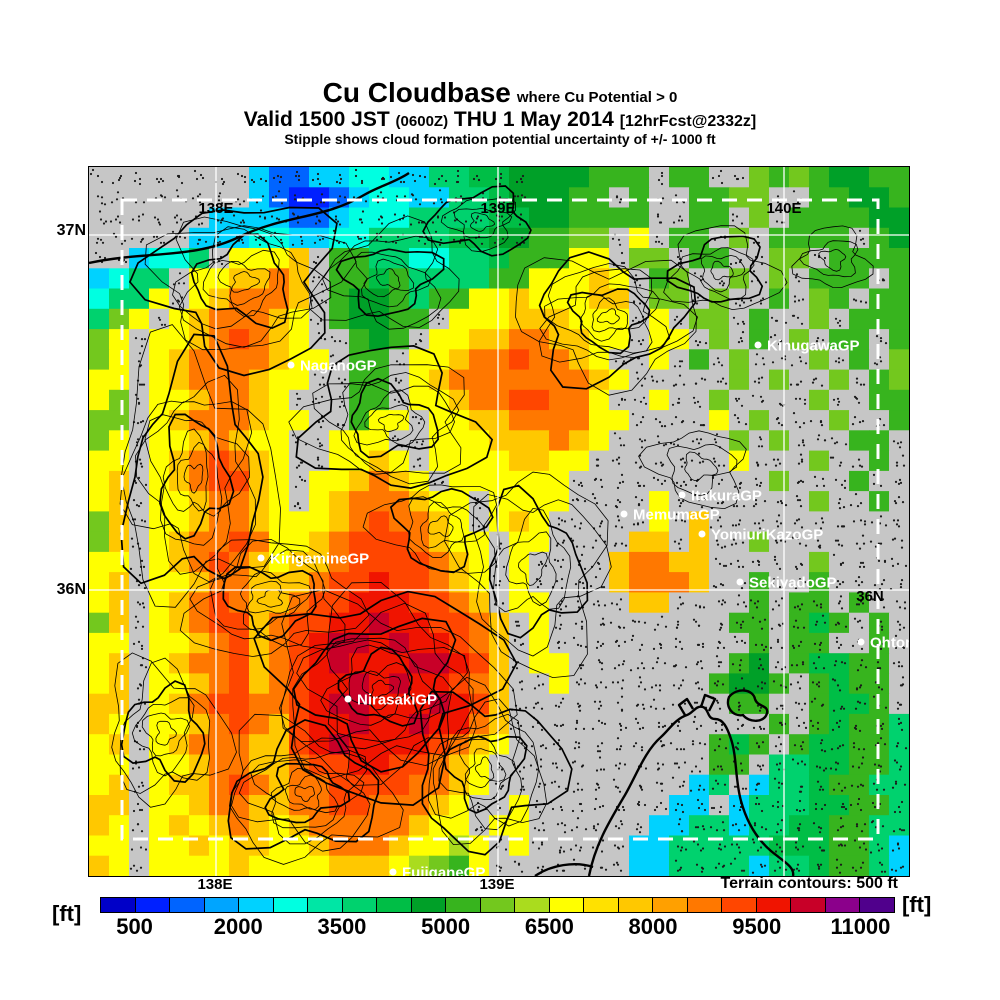  What do you see at coordinates (767, 535) in the screenshot?
I see `site-label-YomiuriKazoGP: YomiuriKazoGP` at bounding box center [767, 535].